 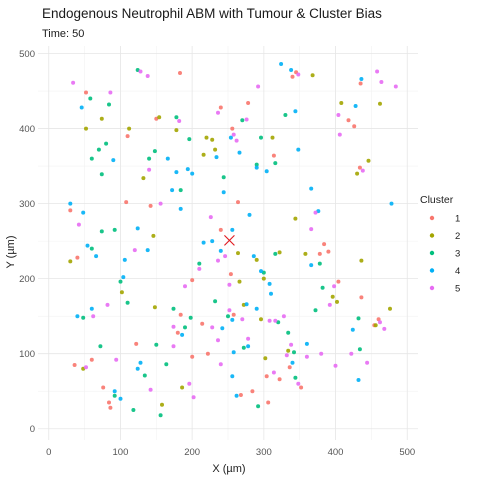 I want to click on y-tick-label: 400, so click(x=27, y=129).